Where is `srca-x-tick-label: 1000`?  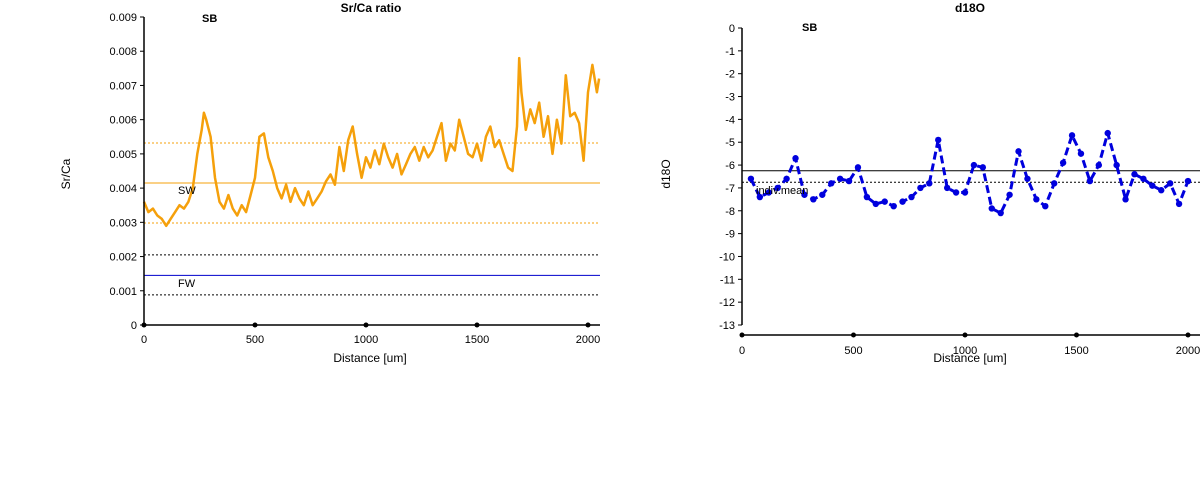 srca-x-tick-label: 1000 is located at coordinates (366, 340).